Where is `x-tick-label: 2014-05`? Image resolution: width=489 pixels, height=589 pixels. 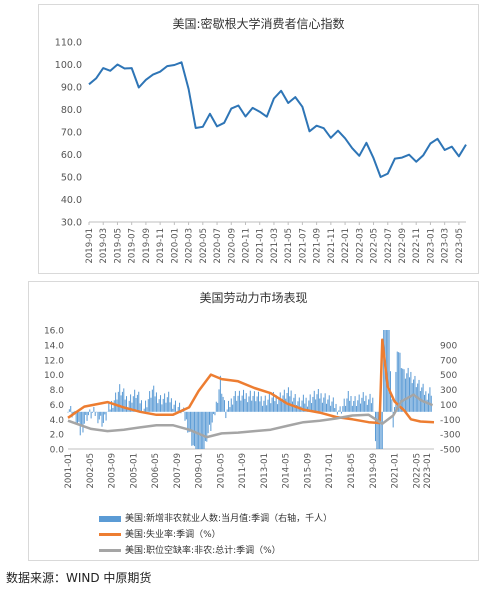 x-tick-label: 2014-05 is located at coordinates (287, 471).